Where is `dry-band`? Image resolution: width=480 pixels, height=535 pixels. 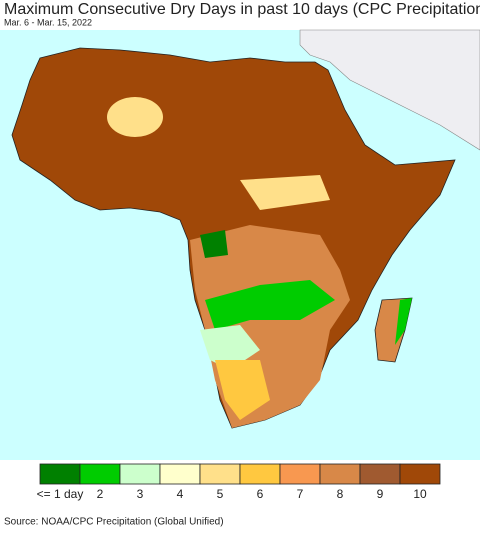 dry-band is located at coordinates (285, 192).